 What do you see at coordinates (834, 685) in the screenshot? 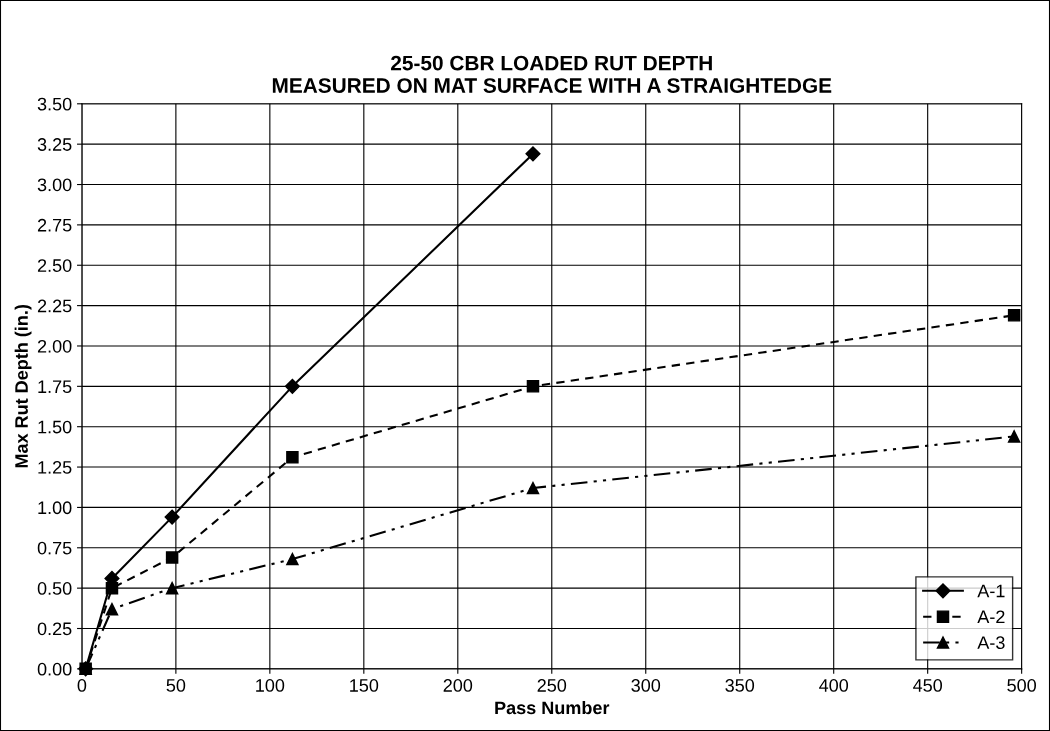
I see `x-tick-label: 400` at bounding box center [834, 685].